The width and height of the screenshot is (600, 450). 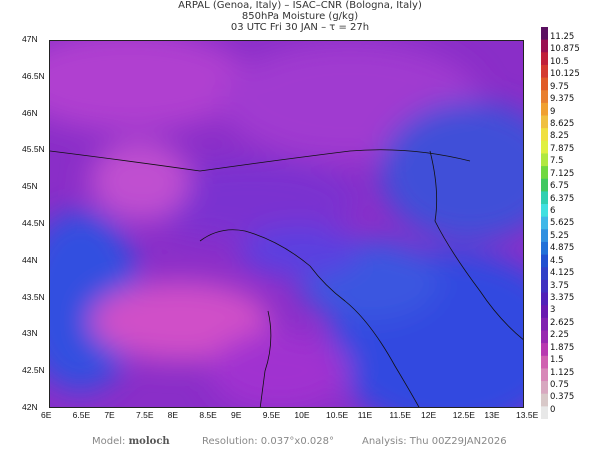 What do you see at coordinates (562, 347) in the screenshot?
I see `colorbar-label: 1.875` at bounding box center [562, 347].